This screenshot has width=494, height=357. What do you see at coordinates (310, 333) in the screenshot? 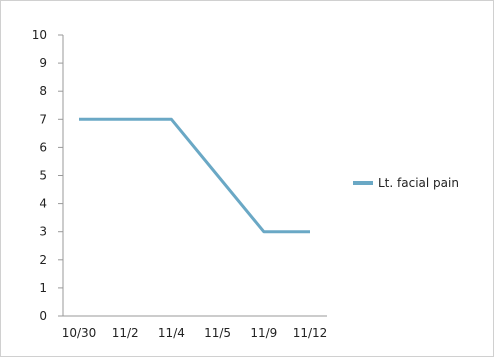
I see `x-tick-label: 11/12` at bounding box center [310, 333].